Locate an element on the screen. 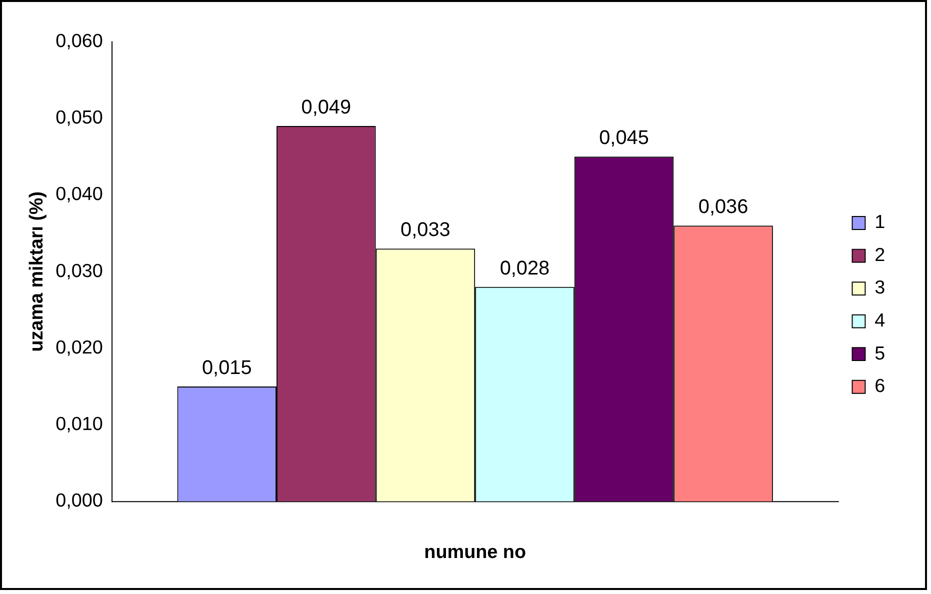 The height and width of the screenshot is (594, 931). y-axis-title: uzama miktarı (%) is located at coordinates (37, 271).